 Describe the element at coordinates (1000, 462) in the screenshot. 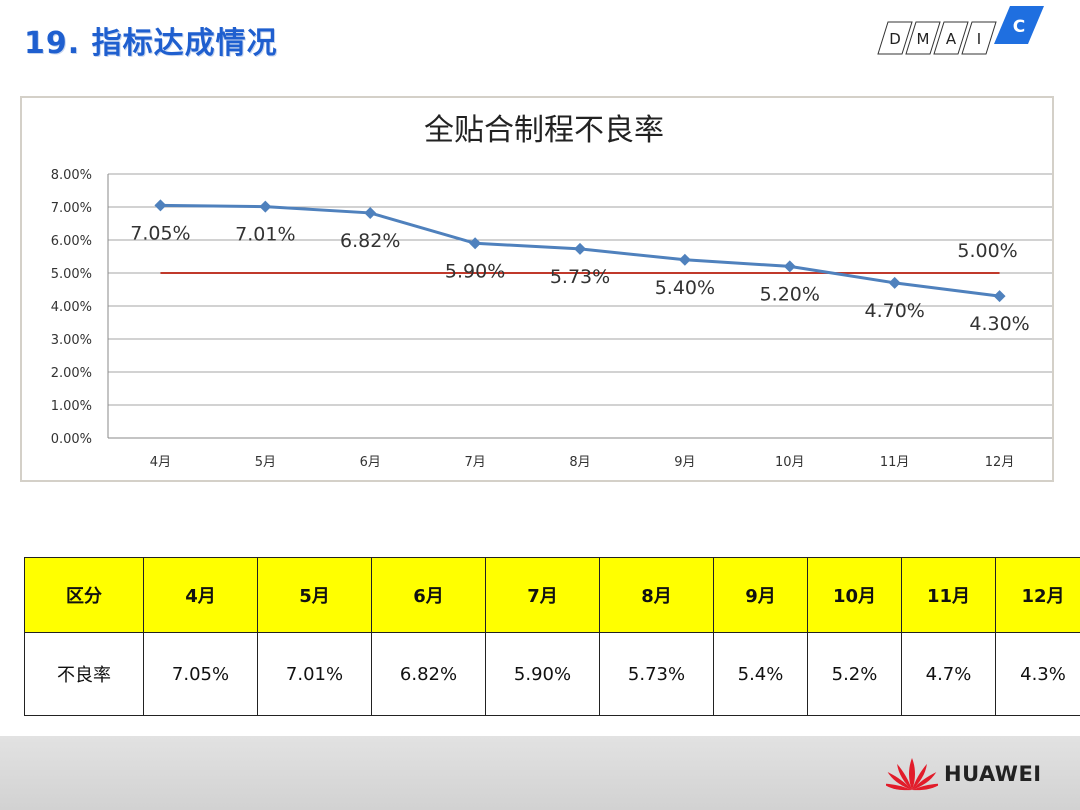

I see `x-tick-label: 12月` at that location.